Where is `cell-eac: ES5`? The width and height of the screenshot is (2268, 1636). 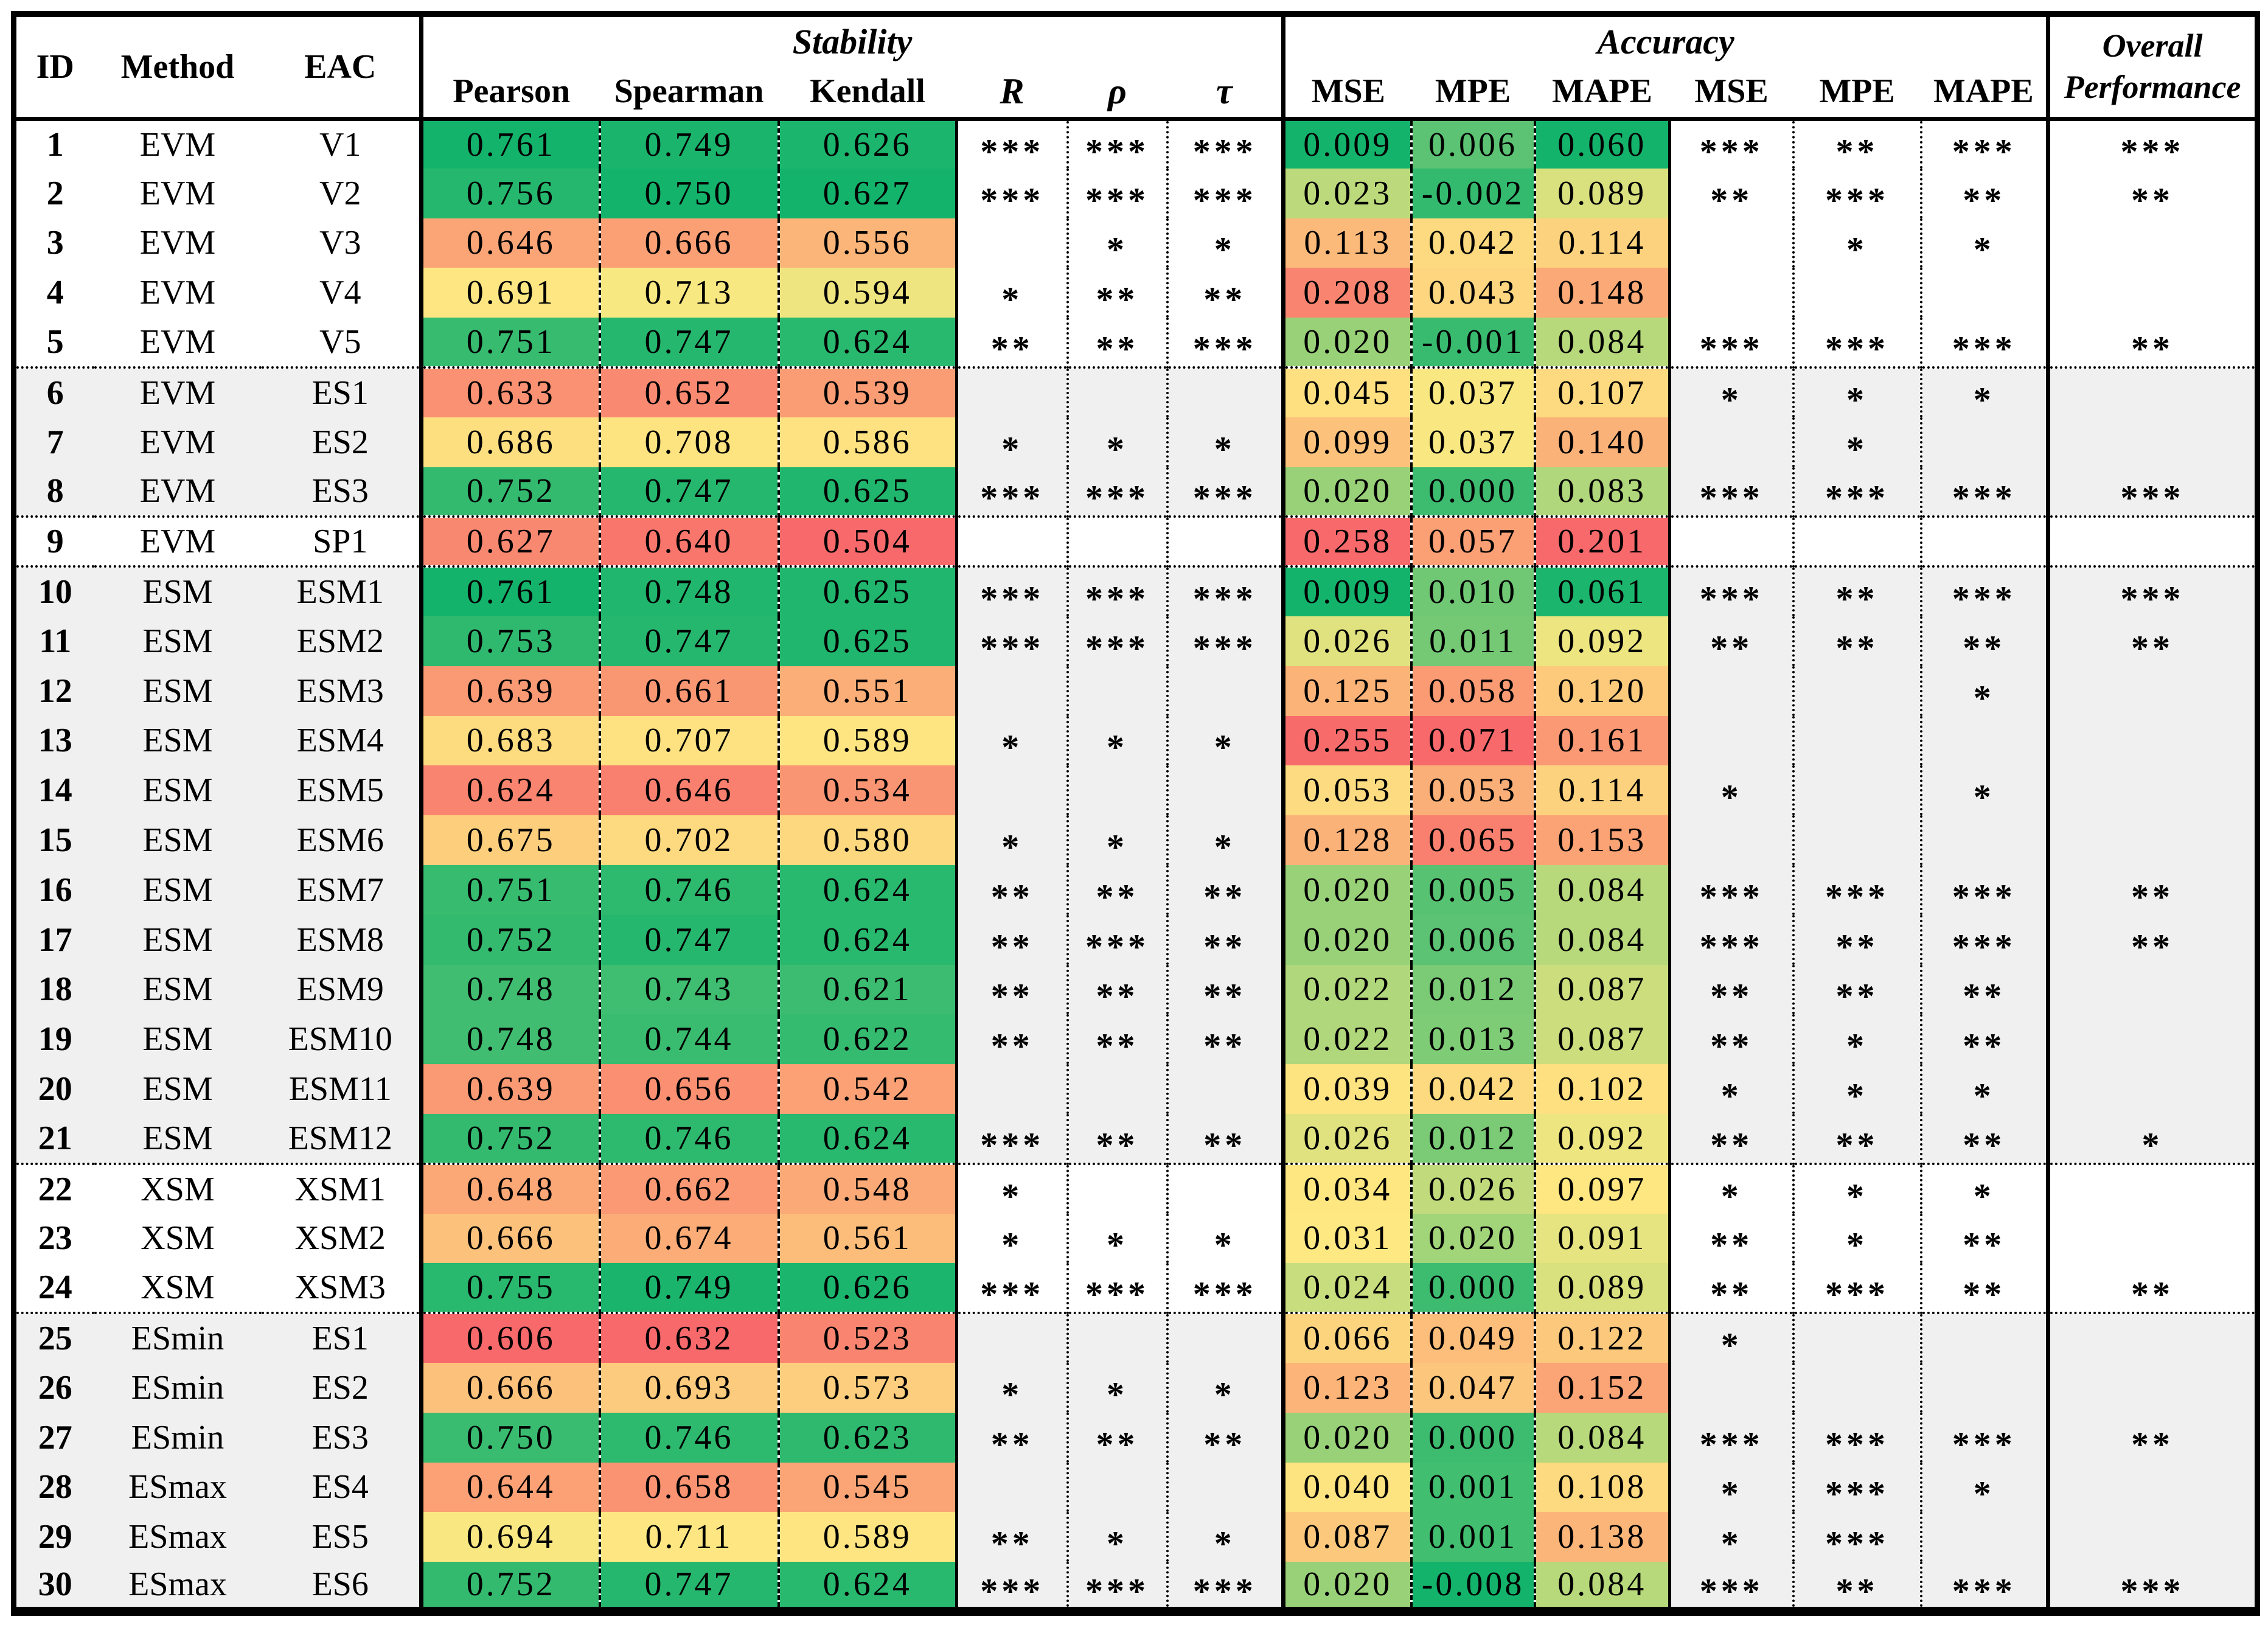 cell-eac: ES5 is located at coordinates (342, 1537).